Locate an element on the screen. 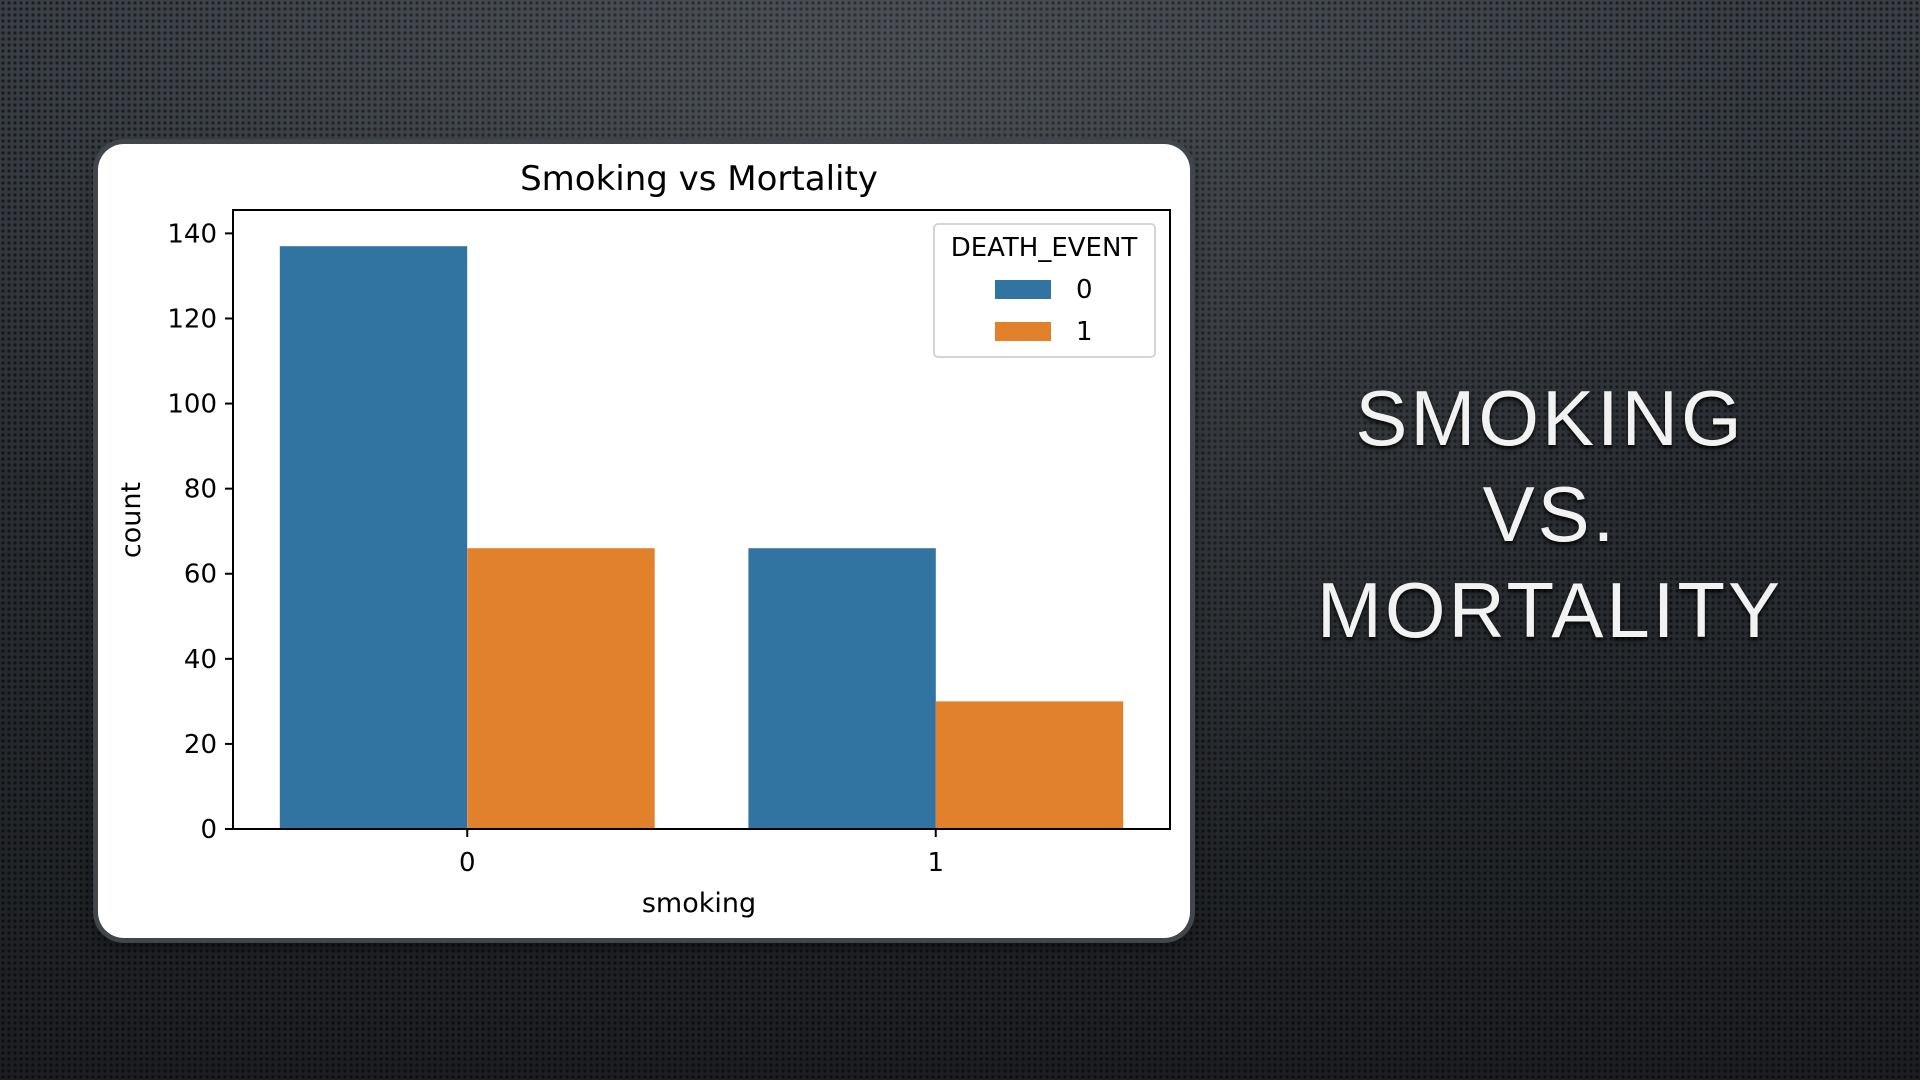 This screenshot has height=1080, width=1920. x-tick-label-0: 0 is located at coordinates (467, 863).